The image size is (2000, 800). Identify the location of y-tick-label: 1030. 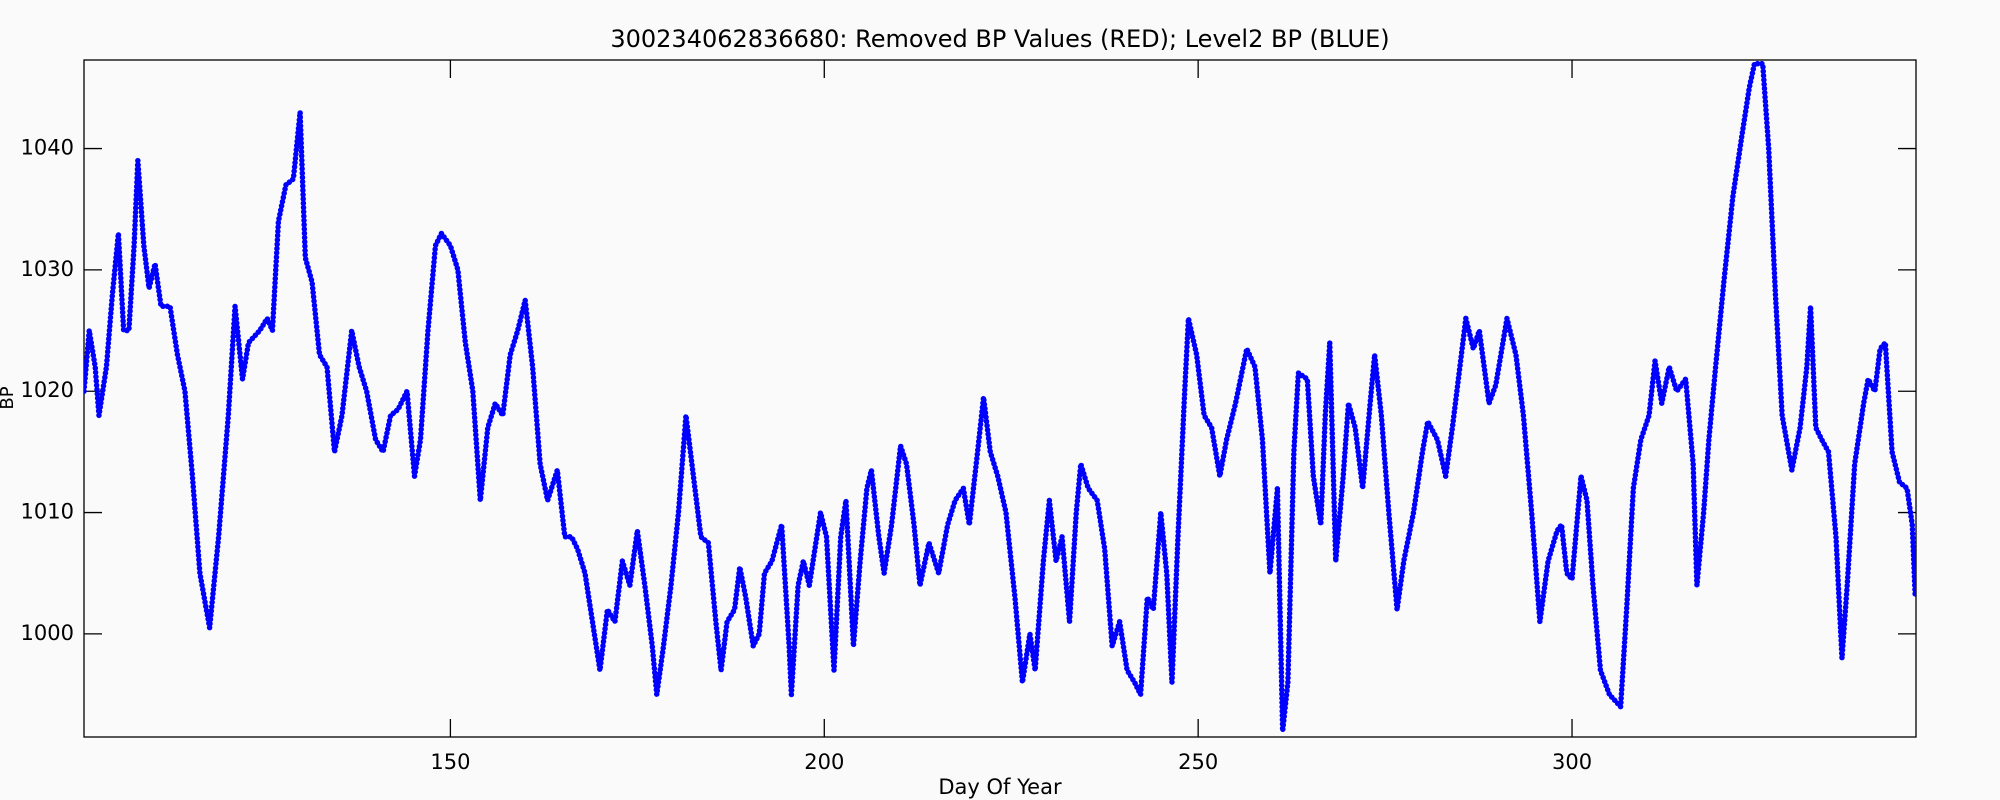
(47, 269).